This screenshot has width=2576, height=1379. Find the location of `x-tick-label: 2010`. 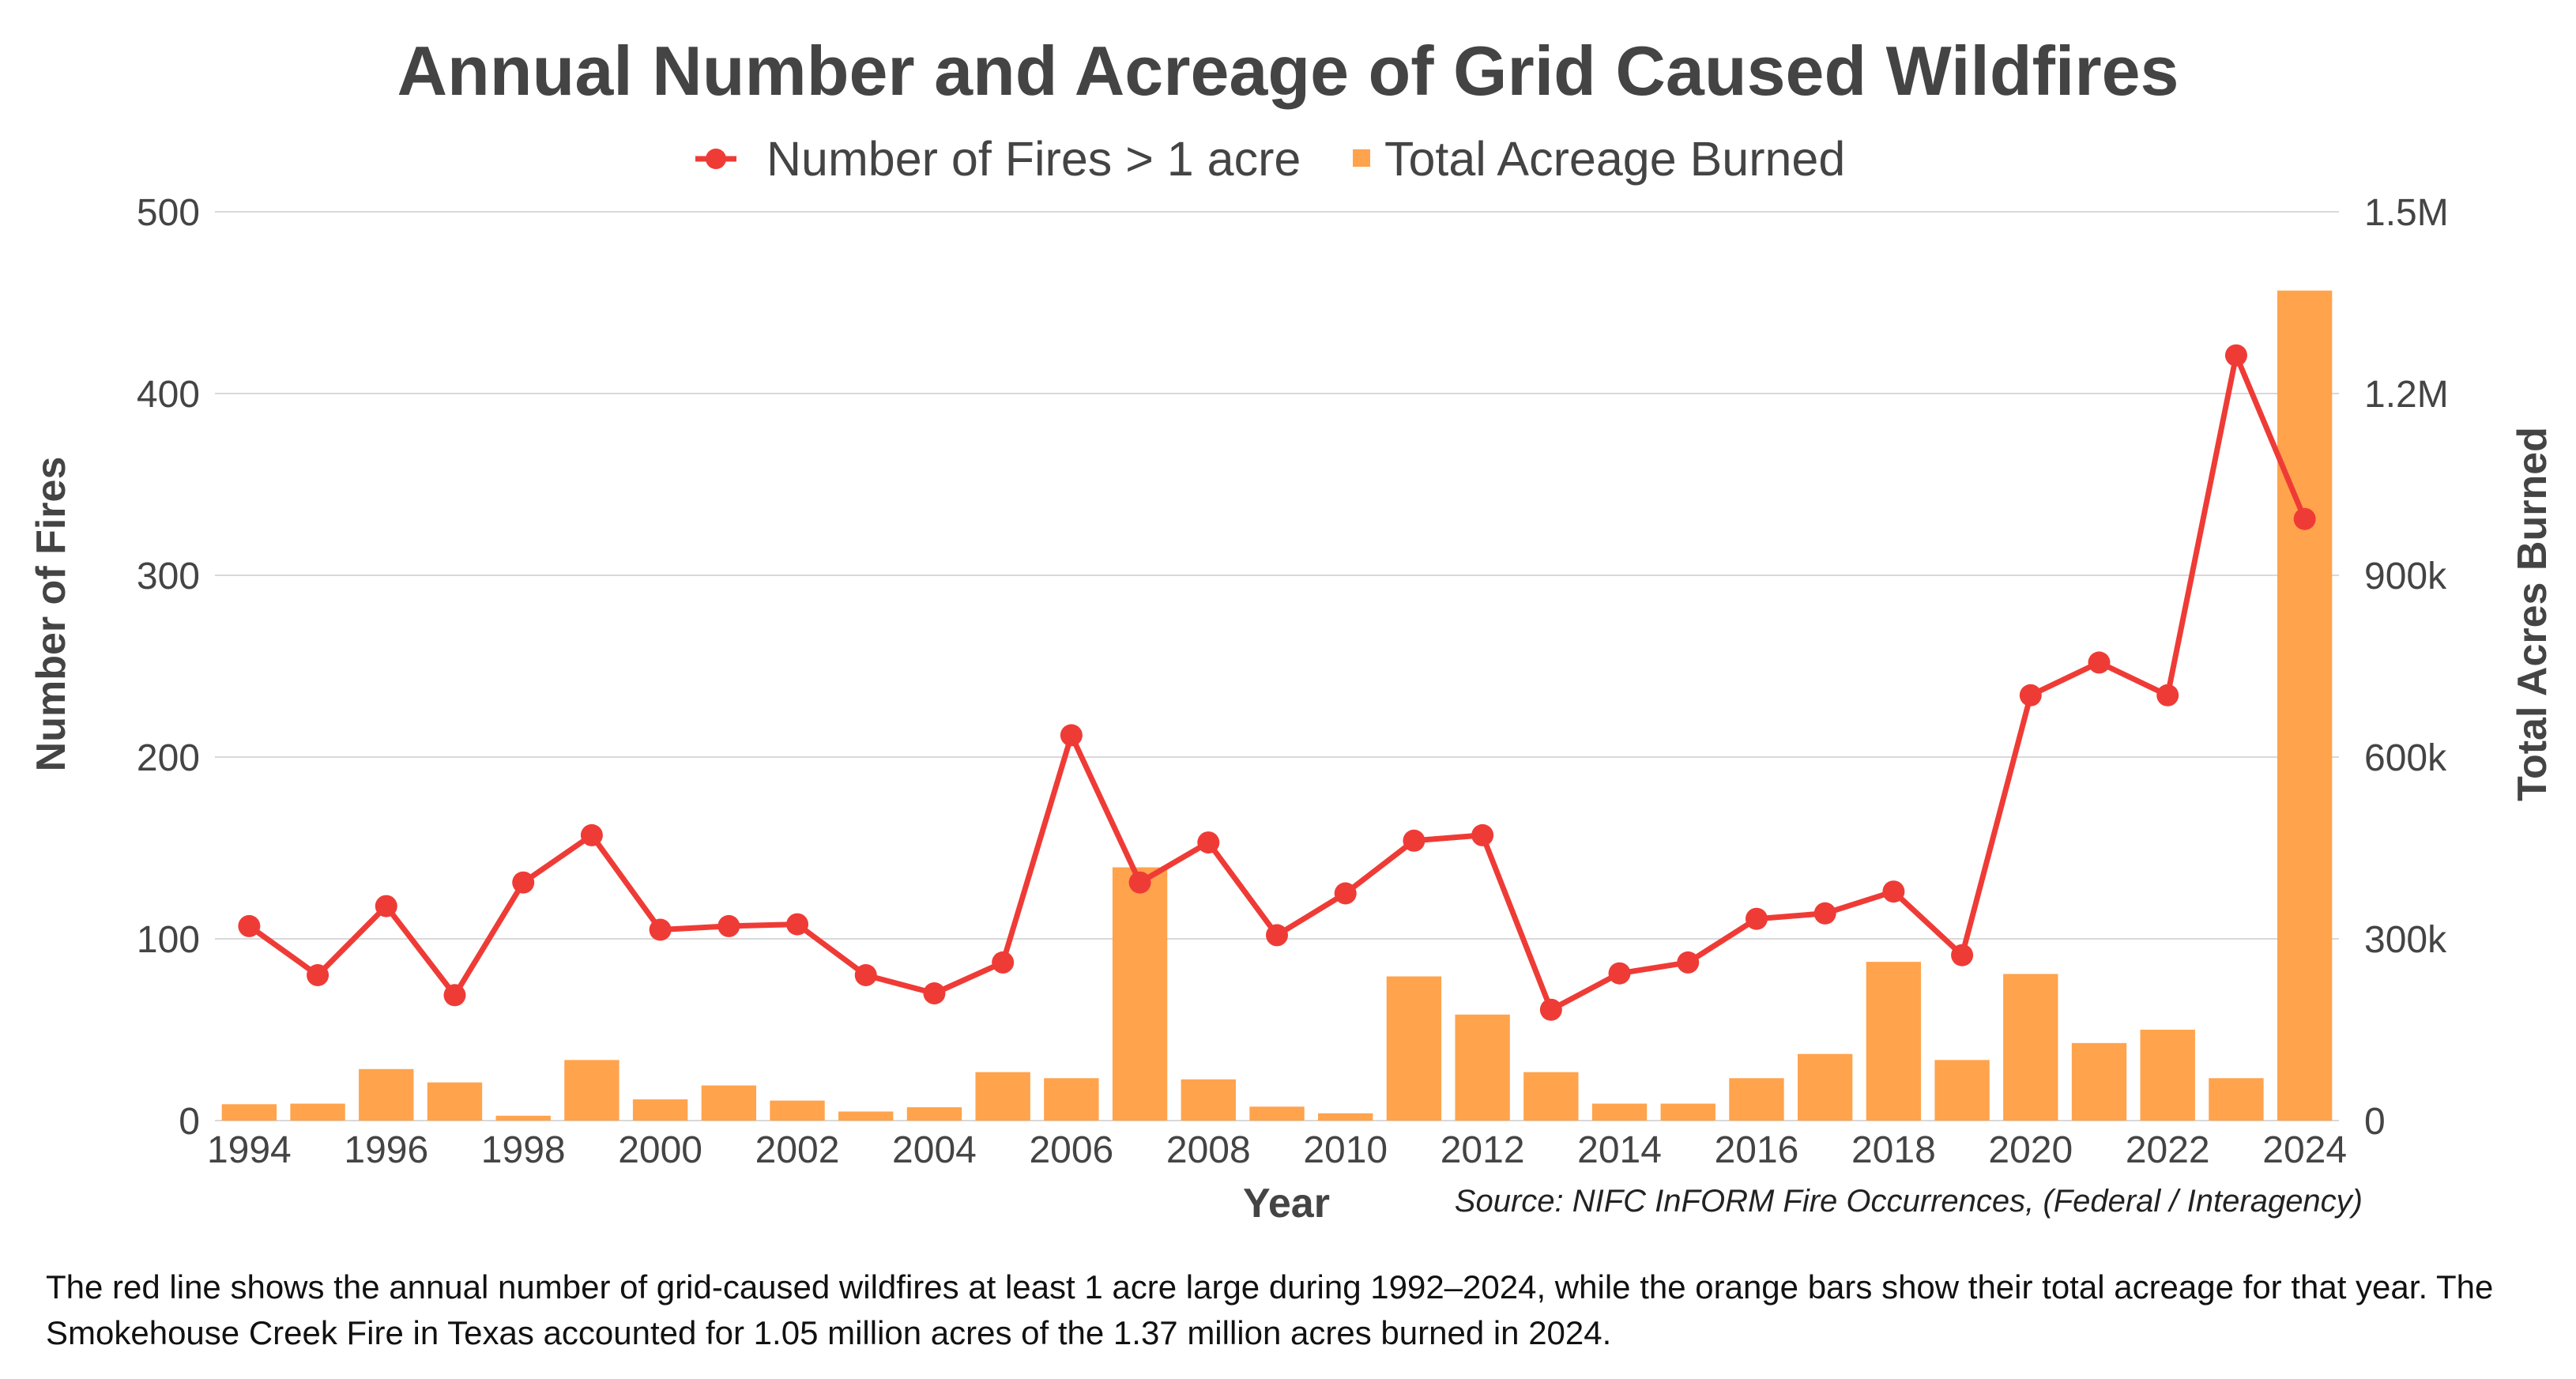

x-tick-label: 2010 is located at coordinates (1345, 1150).